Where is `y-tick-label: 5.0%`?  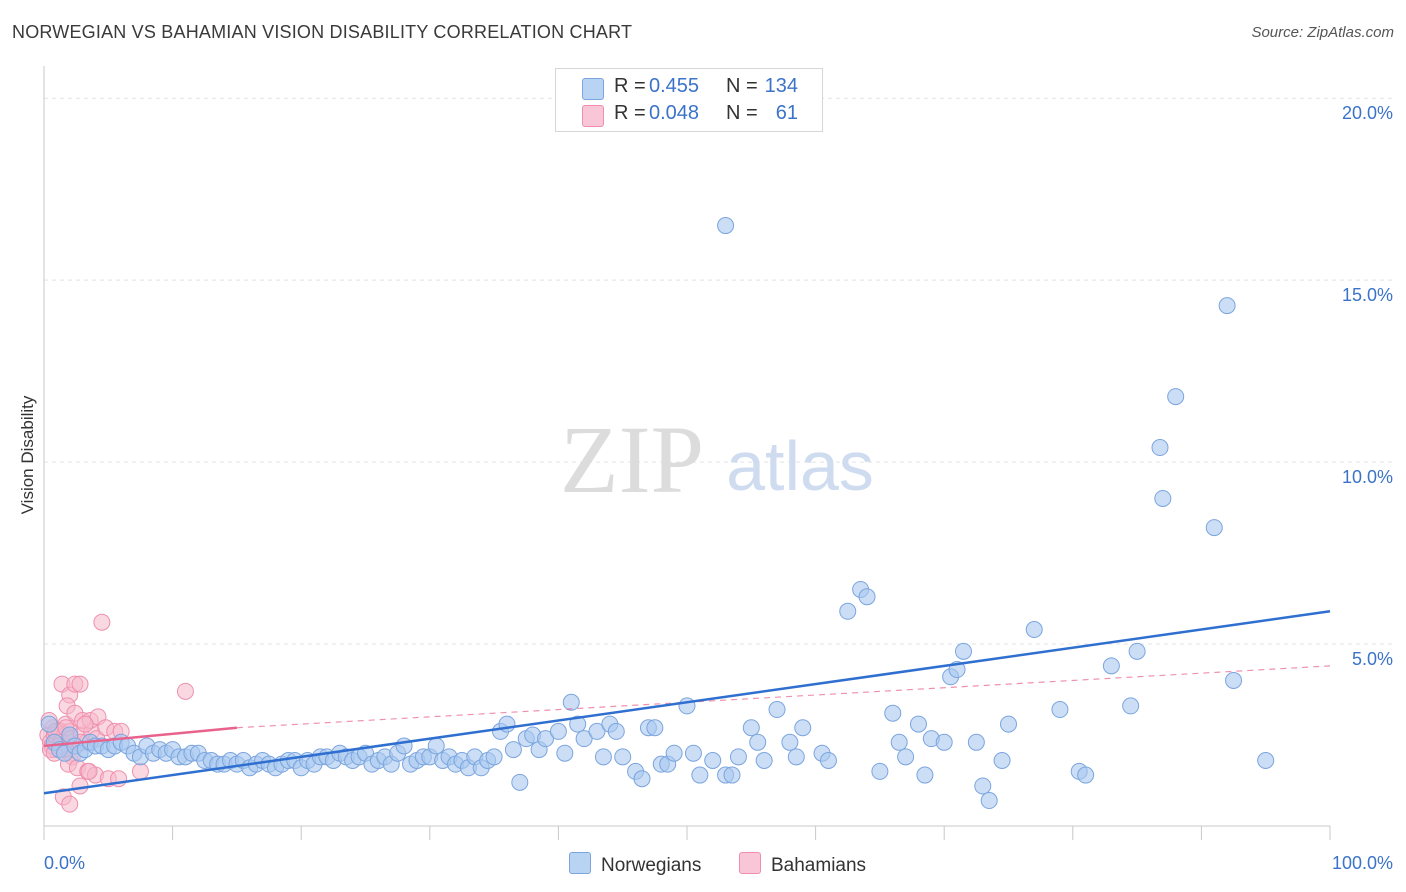 y-tick-label: 5.0% is located at coordinates (1372, 659).